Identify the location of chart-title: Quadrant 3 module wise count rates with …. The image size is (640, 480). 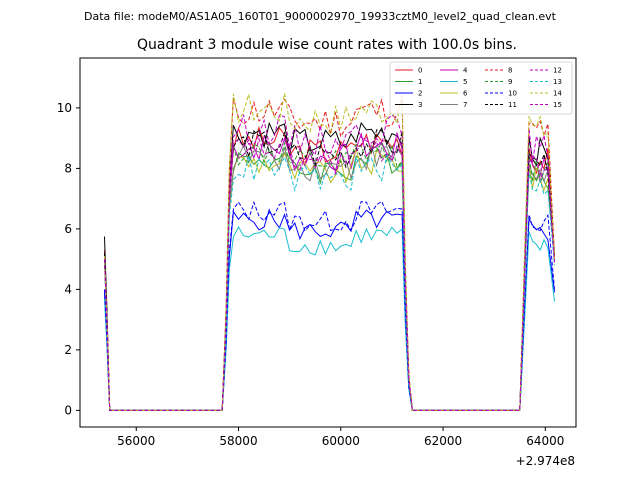
(327, 45).